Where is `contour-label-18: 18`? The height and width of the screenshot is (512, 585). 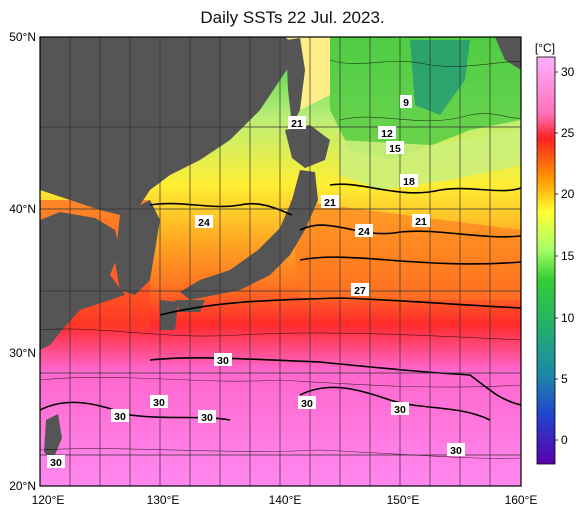 contour-label-18: 18 is located at coordinates (409, 181).